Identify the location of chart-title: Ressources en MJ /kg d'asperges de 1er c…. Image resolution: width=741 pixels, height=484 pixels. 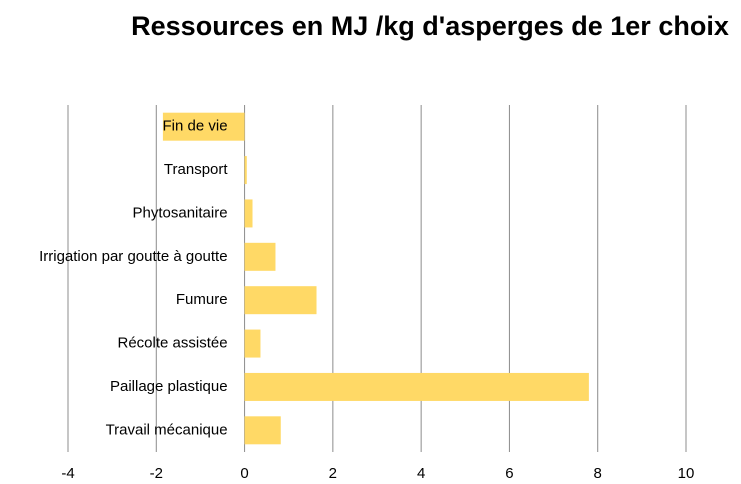
(430, 26).